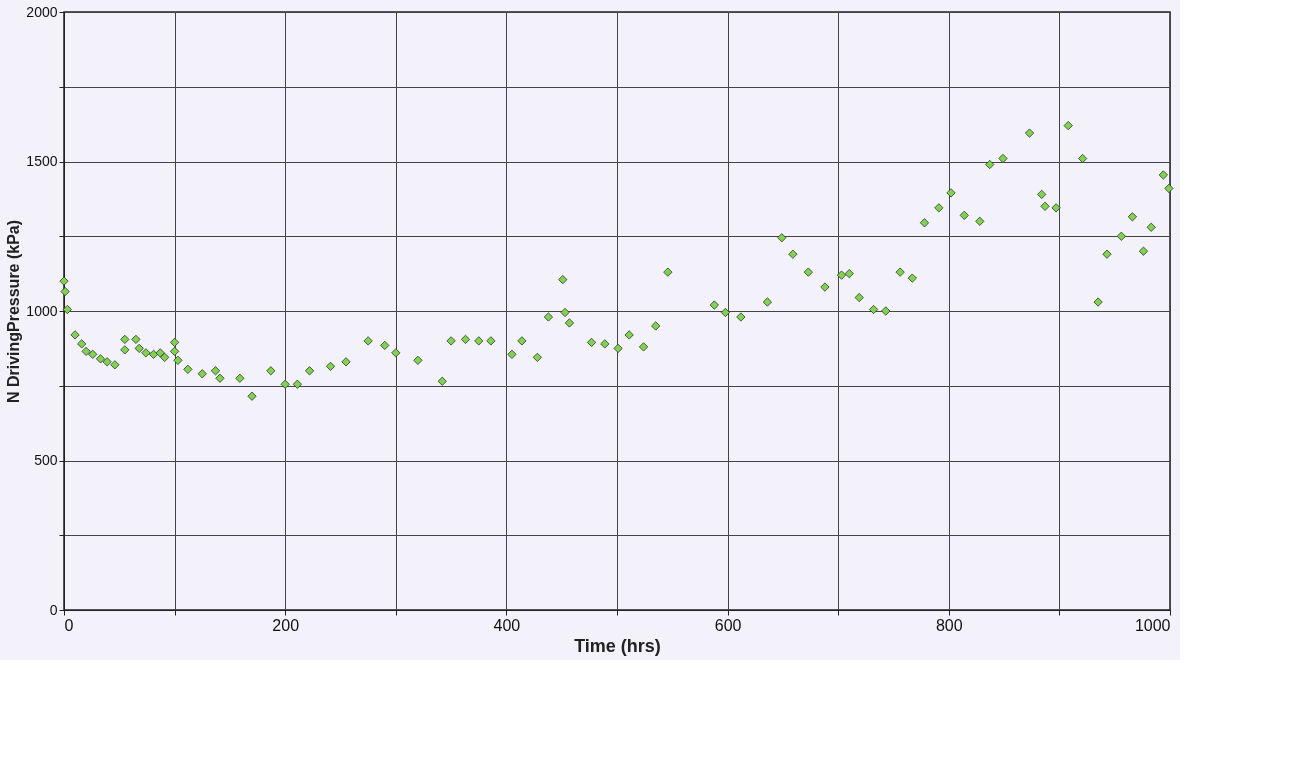 This screenshot has height=761, width=1313. Describe the element at coordinates (42, 11) in the screenshot. I see `y-tick-label: 2000` at that location.